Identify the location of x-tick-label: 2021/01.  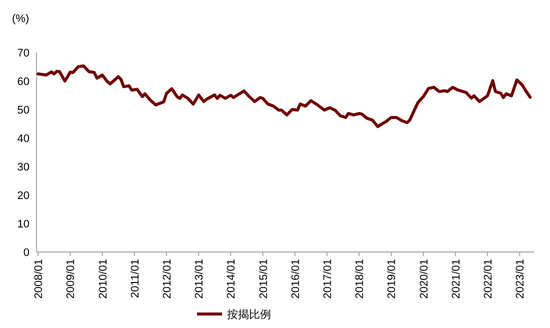
(456, 279).